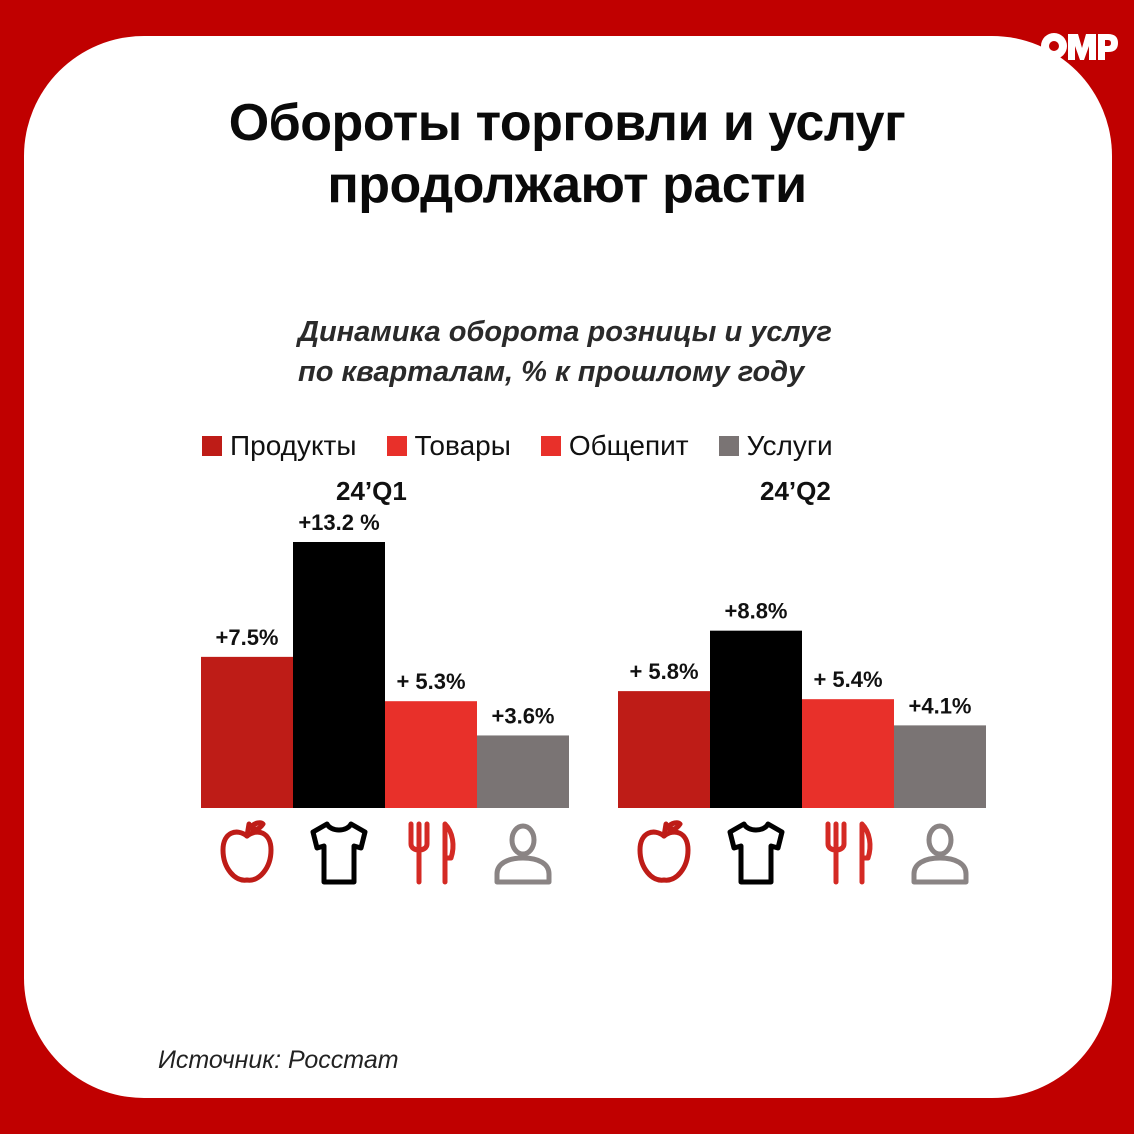 The image size is (1134, 1134). Describe the element at coordinates (396, 446) in the screenshot. I see `legend-swatch-goods` at that location.